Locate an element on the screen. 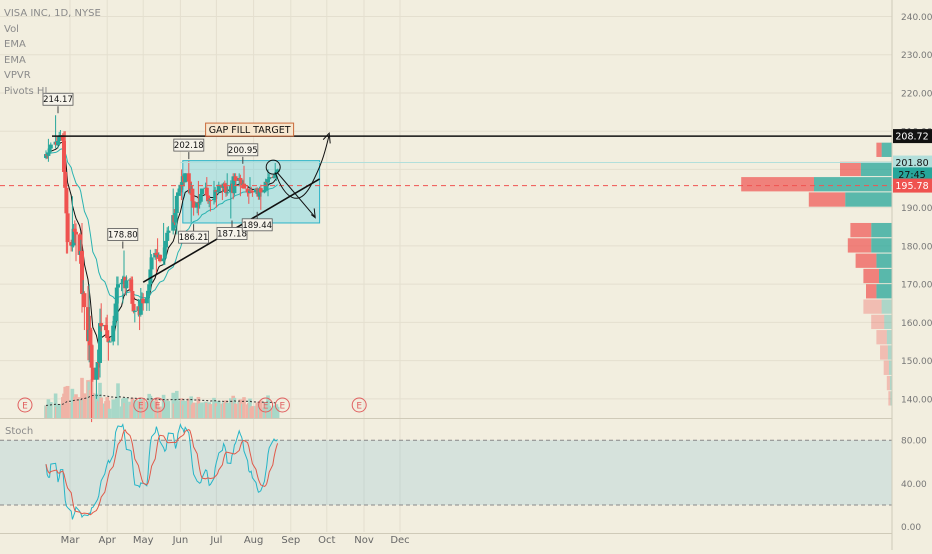 The width and height of the screenshot is (932, 554). time-tick-label: Nov is located at coordinates (364, 540).